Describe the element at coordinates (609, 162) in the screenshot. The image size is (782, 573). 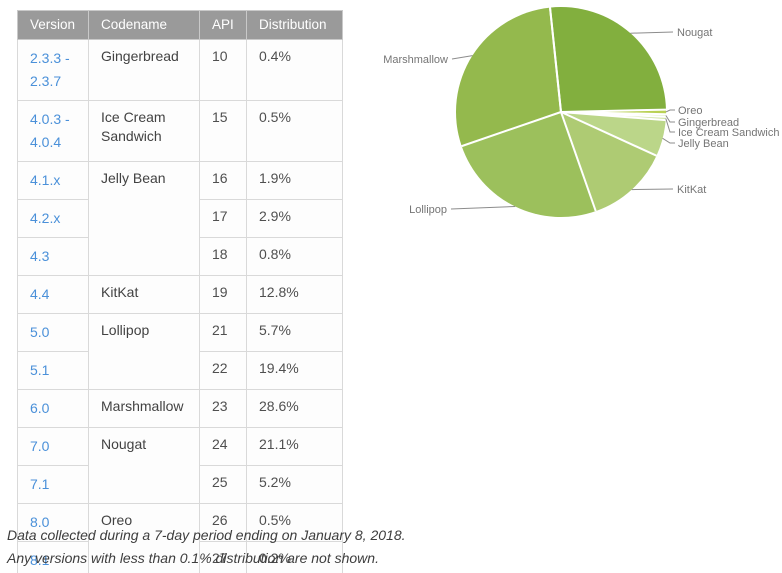
I see `pie-slice-kitkat` at that location.